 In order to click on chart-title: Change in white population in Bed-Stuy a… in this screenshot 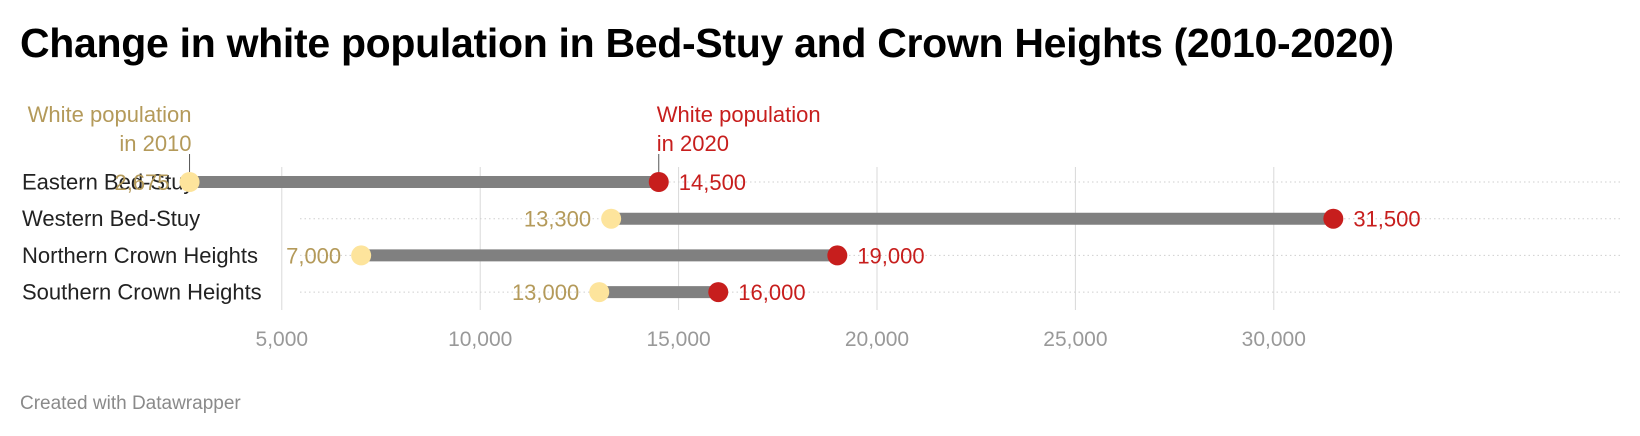, I will do `click(707, 43)`.